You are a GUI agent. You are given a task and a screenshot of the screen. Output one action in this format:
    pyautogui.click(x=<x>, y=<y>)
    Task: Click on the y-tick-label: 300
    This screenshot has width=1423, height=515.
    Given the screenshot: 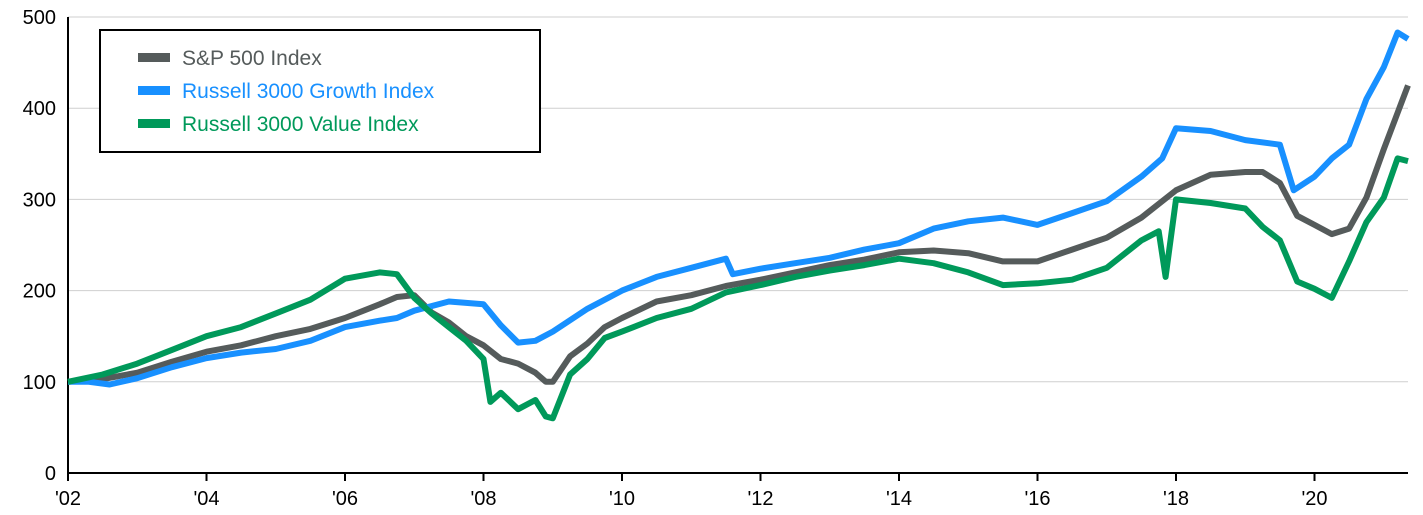 What is the action you would take?
    pyautogui.click(x=39, y=200)
    